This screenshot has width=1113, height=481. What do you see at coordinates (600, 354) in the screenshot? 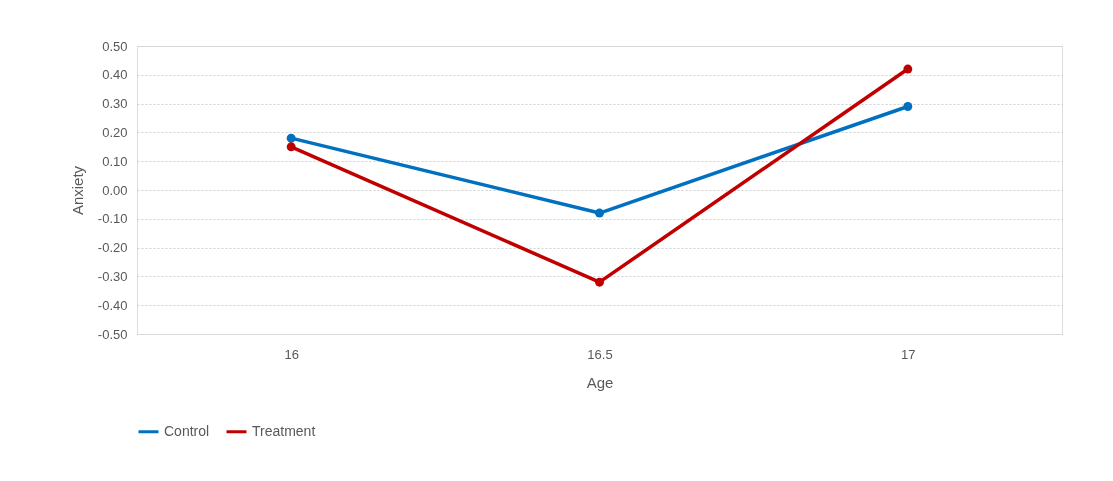
I see `x-tick-label: 16.5` at bounding box center [600, 354].